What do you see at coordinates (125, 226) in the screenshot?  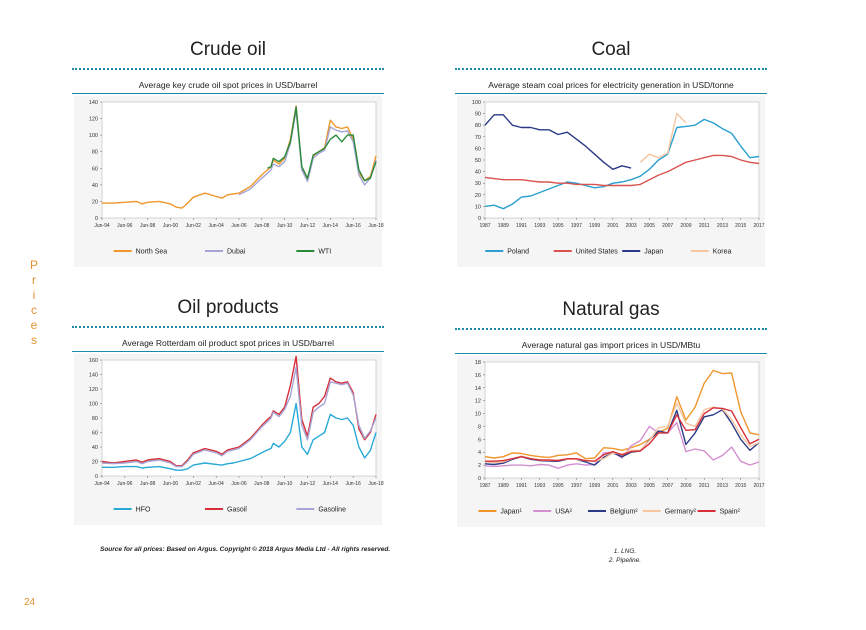 I see `x-tick-label: Jun-96` at bounding box center [125, 226].